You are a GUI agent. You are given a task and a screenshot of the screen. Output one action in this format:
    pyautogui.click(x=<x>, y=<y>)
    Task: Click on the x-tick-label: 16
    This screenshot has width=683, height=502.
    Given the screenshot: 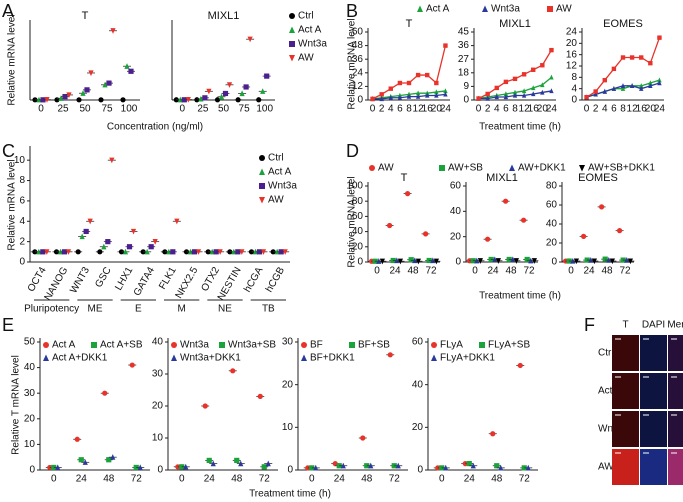 What is the action you would take?
    pyautogui.click(x=428, y=109)
    